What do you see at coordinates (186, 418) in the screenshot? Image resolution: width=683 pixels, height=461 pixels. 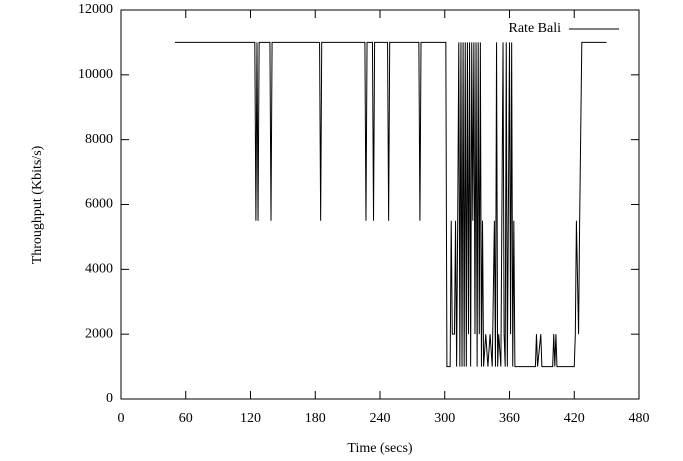 I see `x-tick-label: 60` at bounding box center [186, 418].